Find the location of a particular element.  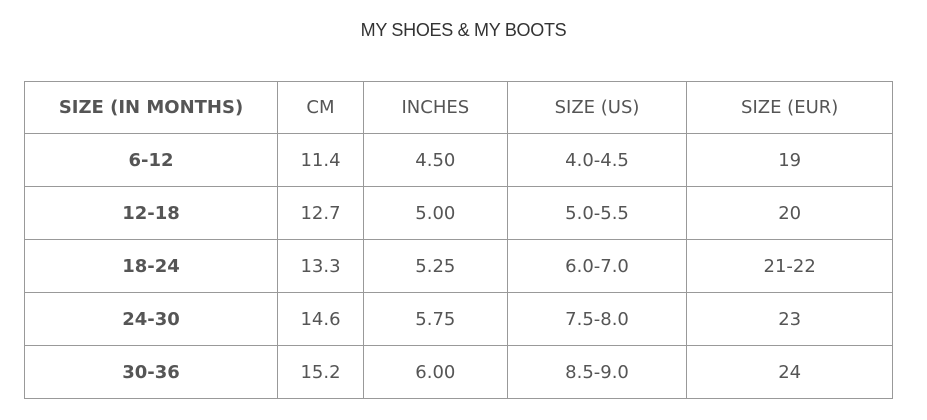

table-cell: 7.5-8.0 is located at coordinates (597, 319).